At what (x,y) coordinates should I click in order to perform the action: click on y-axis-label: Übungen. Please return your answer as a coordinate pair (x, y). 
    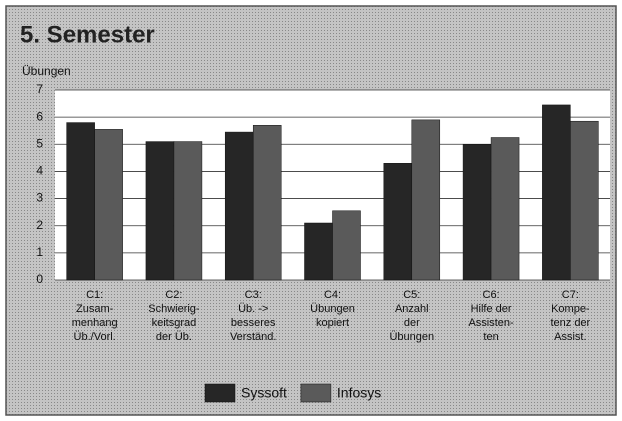
    Looking at the image, I should click on (46, 71).